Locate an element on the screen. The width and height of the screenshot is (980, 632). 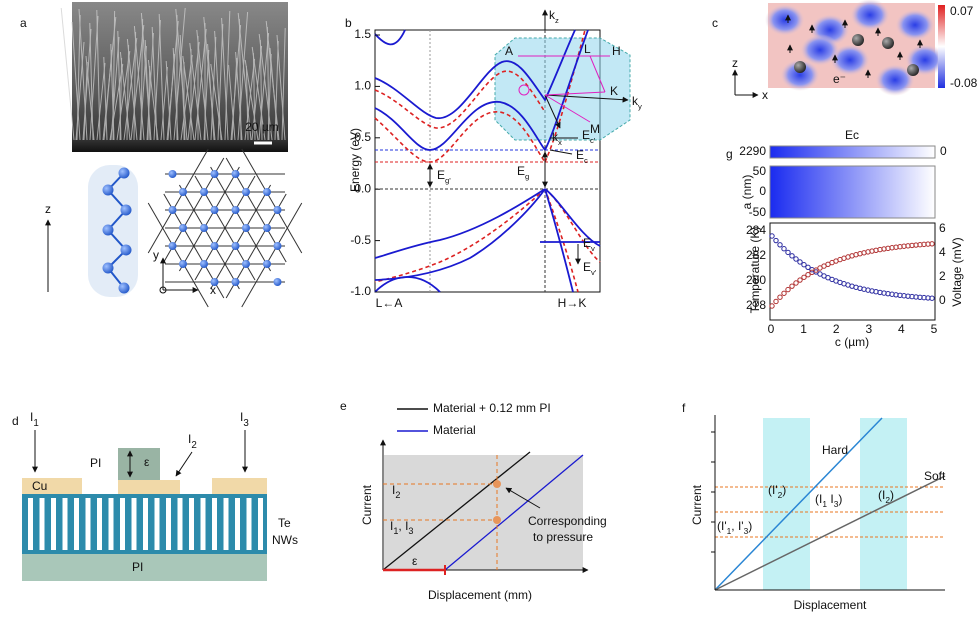
label: NWs is located at coordinates (285, 540).